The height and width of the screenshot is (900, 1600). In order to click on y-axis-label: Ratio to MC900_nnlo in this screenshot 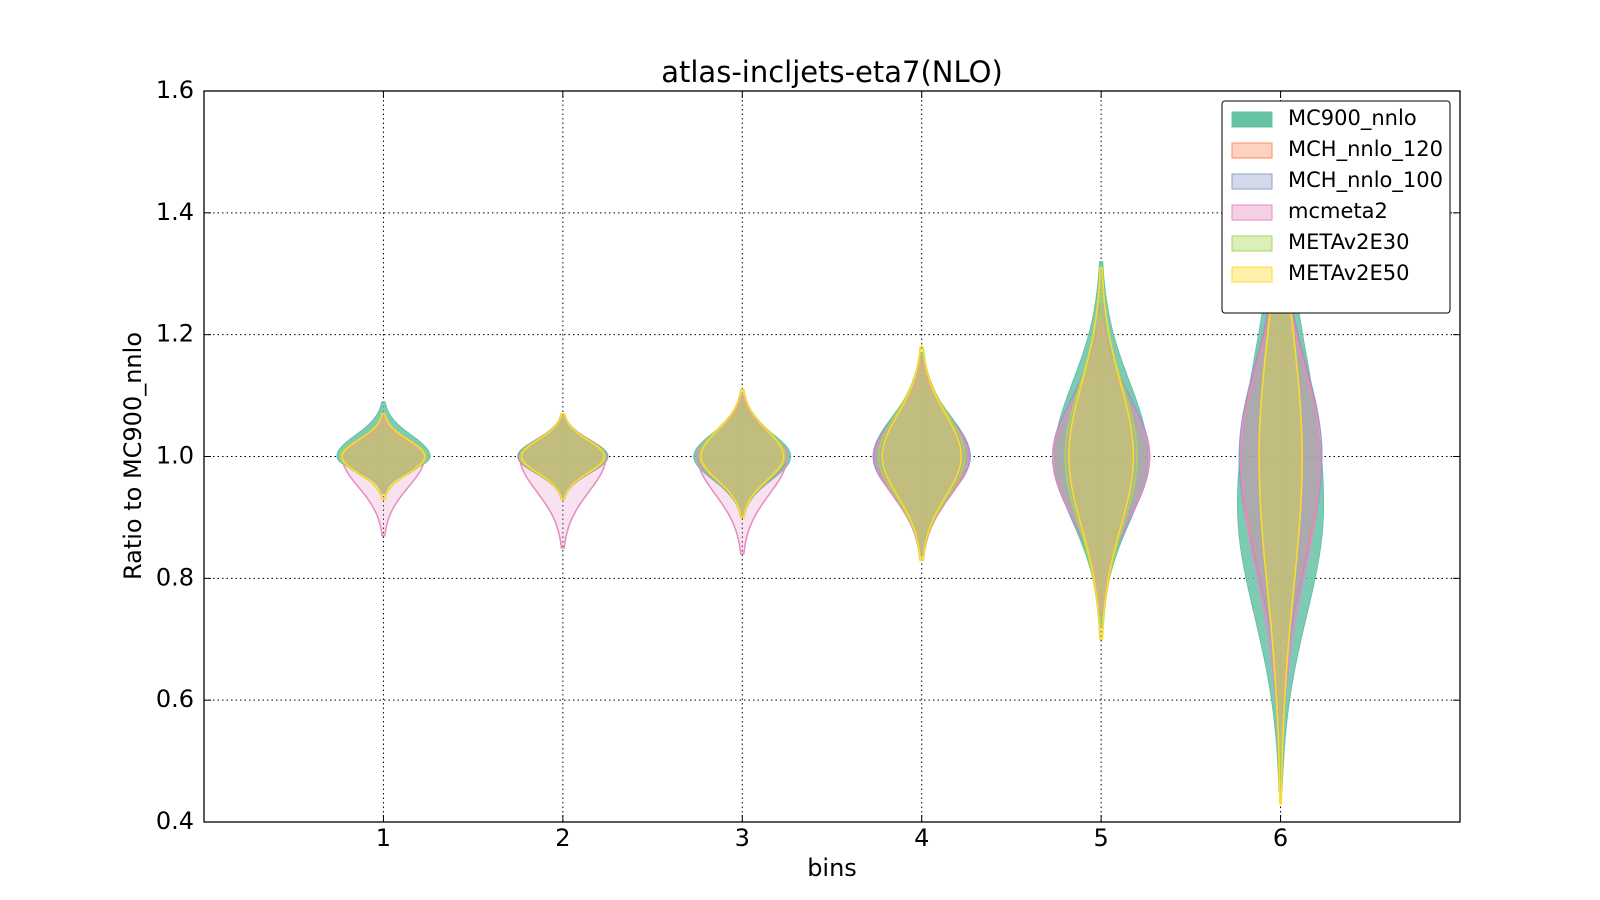, I will do `click(133, 456)`.